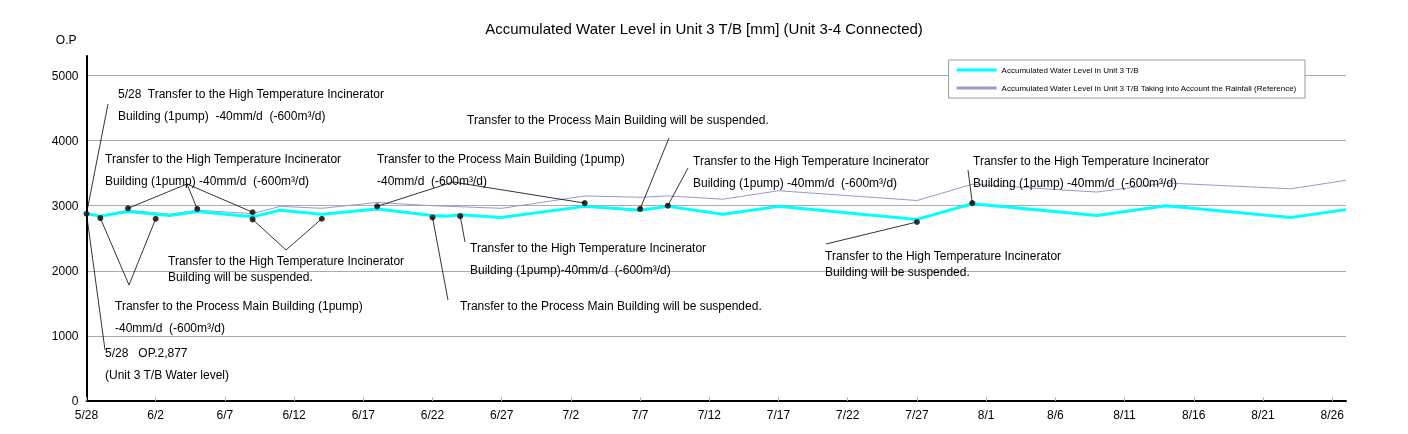 The width and height of the screenshot is (1408, 434). Describe the element at coordinates (75, 401) in the screenshot. I see `y-tick-label: 0` at that location.